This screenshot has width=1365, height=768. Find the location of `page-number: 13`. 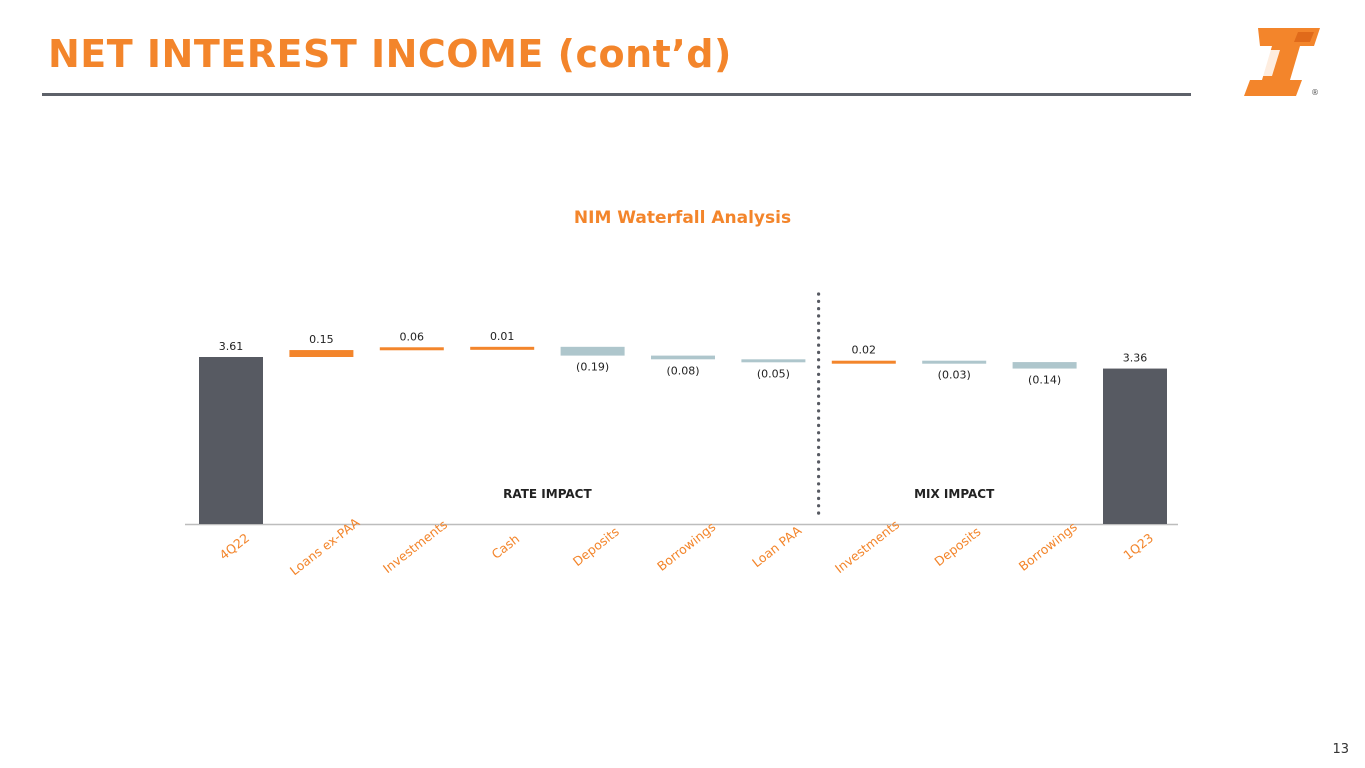

page-number: 13 is located at coordinates (1340, 749).